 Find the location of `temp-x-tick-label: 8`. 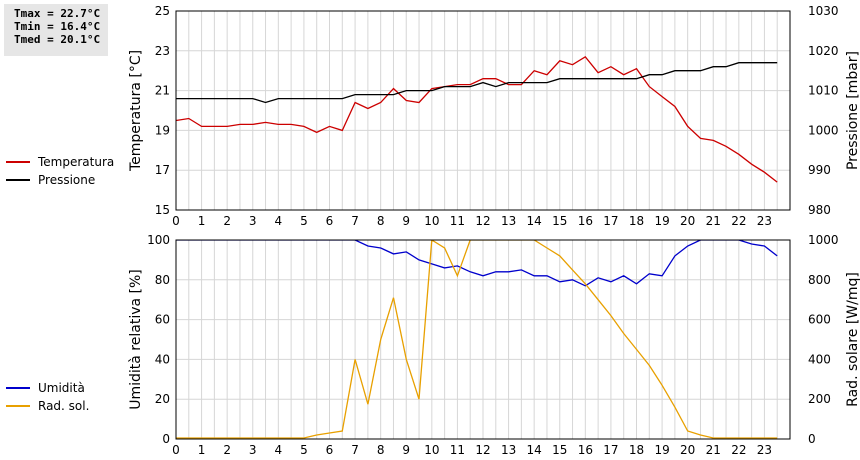

temp-x-tick-label: 8 is located at coordinates (381, 221).